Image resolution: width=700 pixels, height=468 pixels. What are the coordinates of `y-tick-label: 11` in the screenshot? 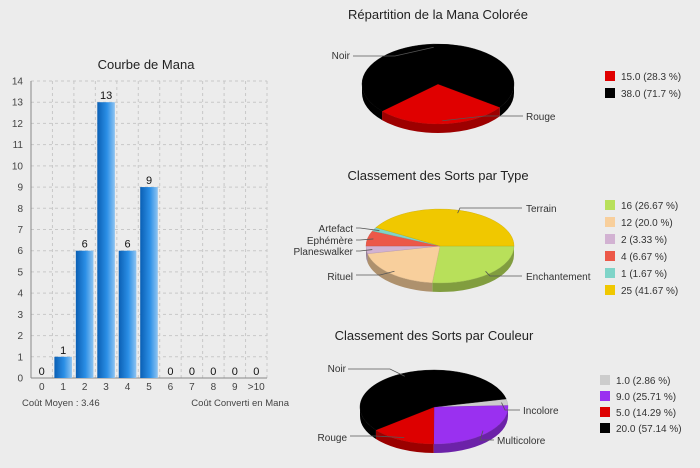 It's located at (18, 145).